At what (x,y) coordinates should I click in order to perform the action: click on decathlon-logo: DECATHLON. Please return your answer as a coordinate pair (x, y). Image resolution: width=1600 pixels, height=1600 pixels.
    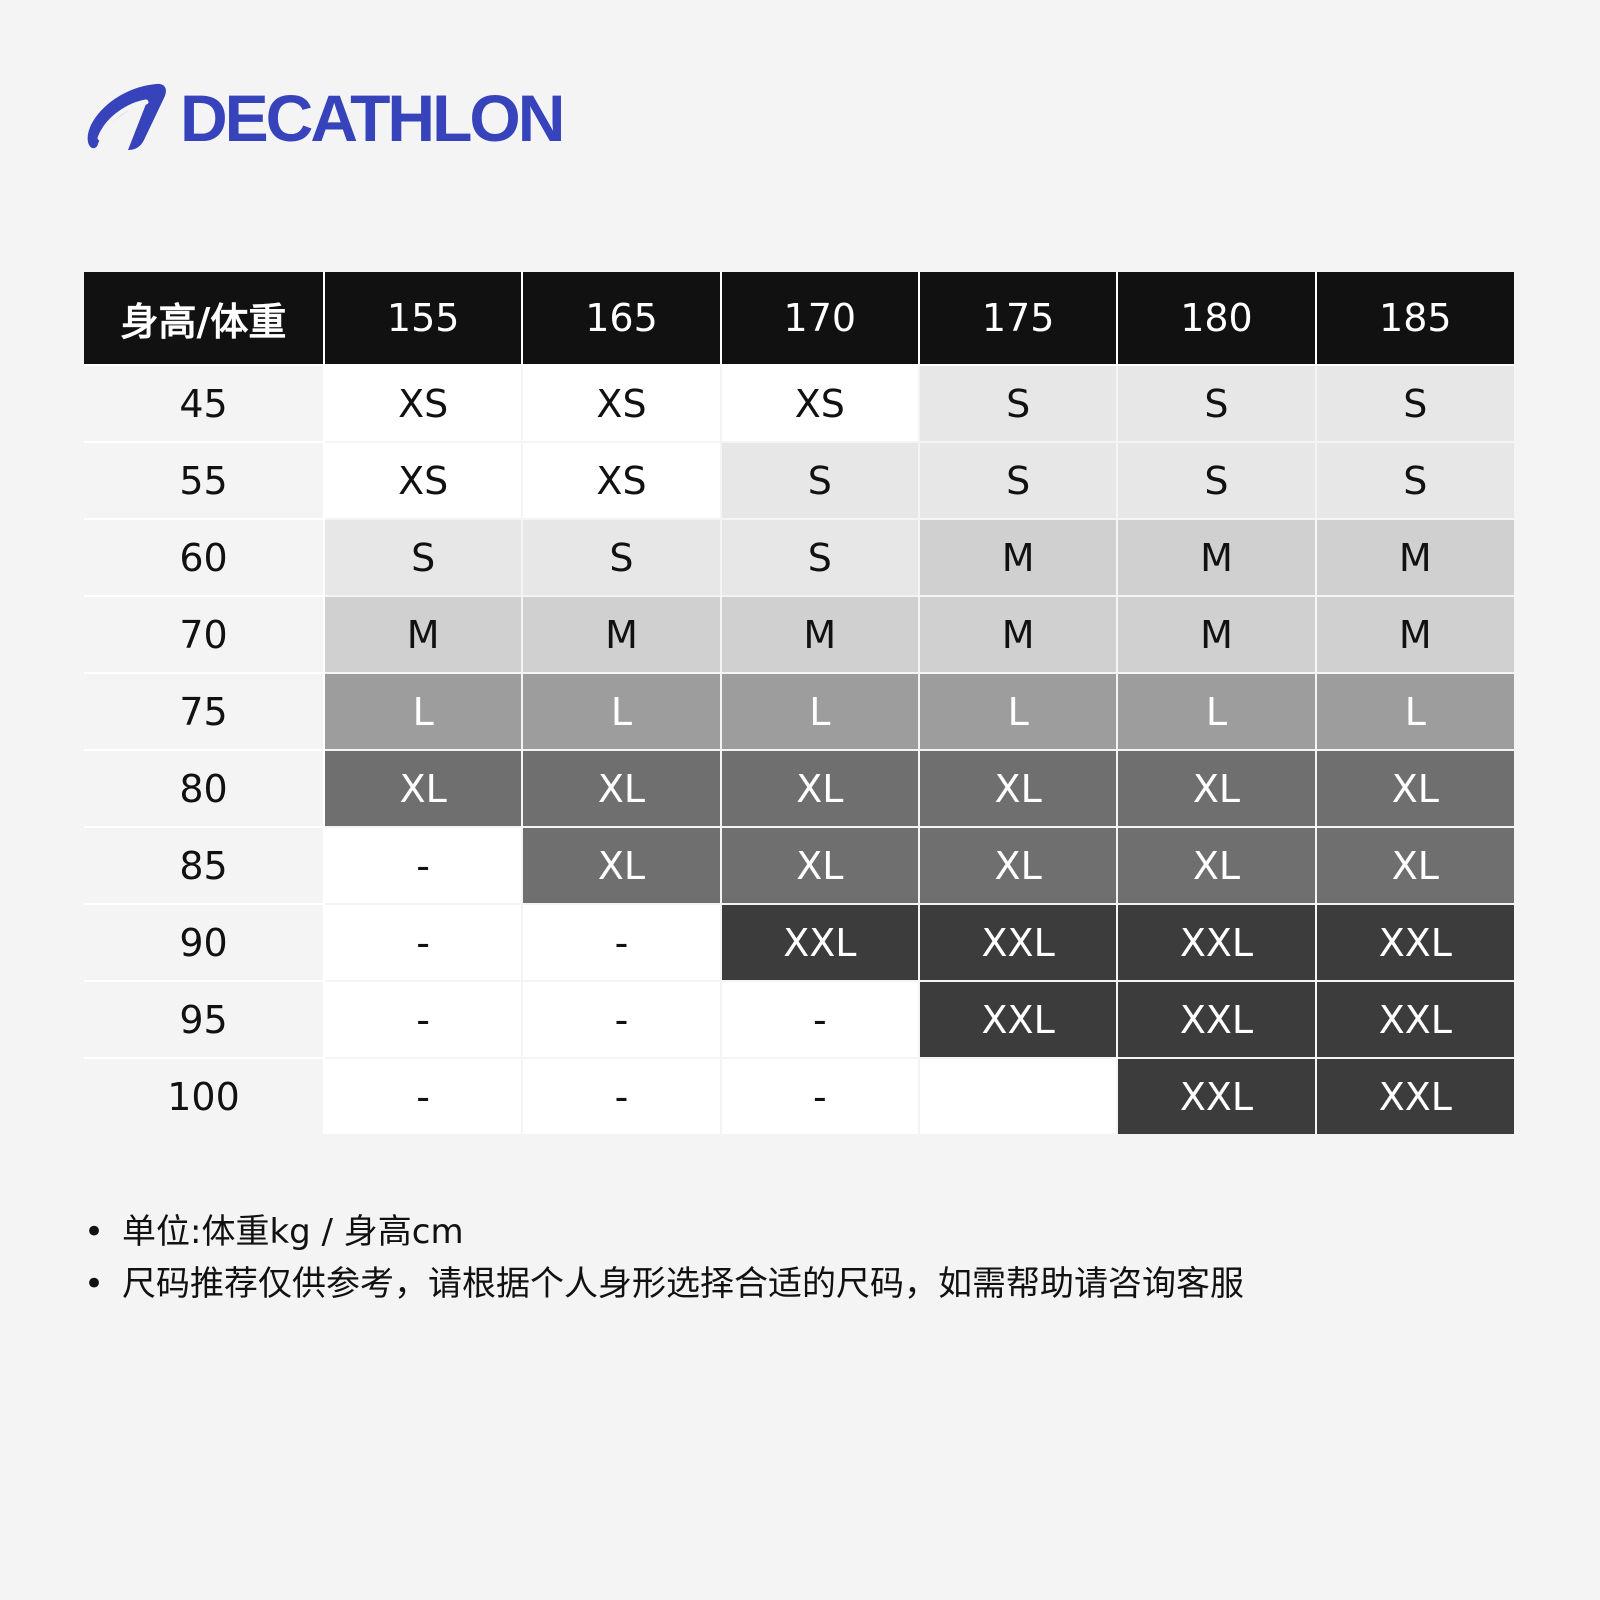
    Looking at the image, I should click on (324, 118).